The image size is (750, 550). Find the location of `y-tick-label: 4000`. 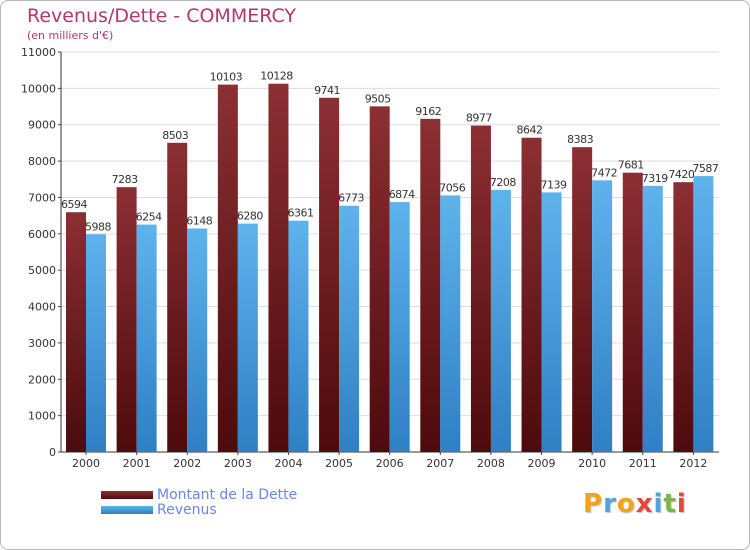

y-tick-label: 4000 is located at coordinates (42, 307).